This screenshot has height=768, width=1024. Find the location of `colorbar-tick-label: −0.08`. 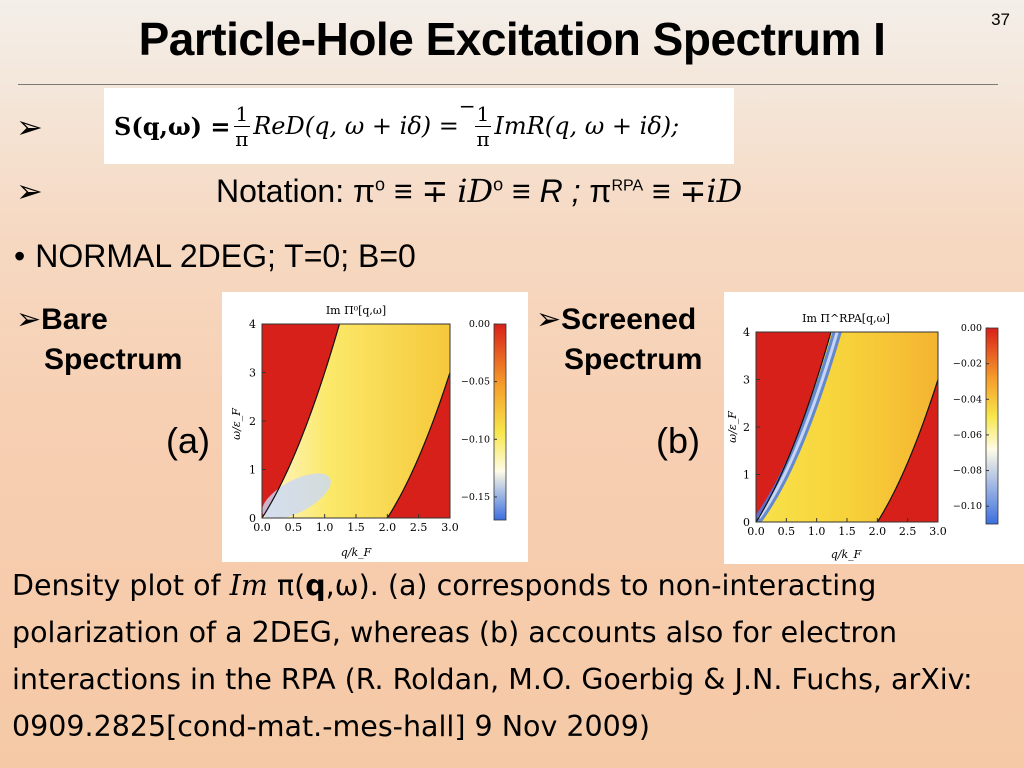

colorbar-tick-label: −0.08 is located at coordinates (967, 471).